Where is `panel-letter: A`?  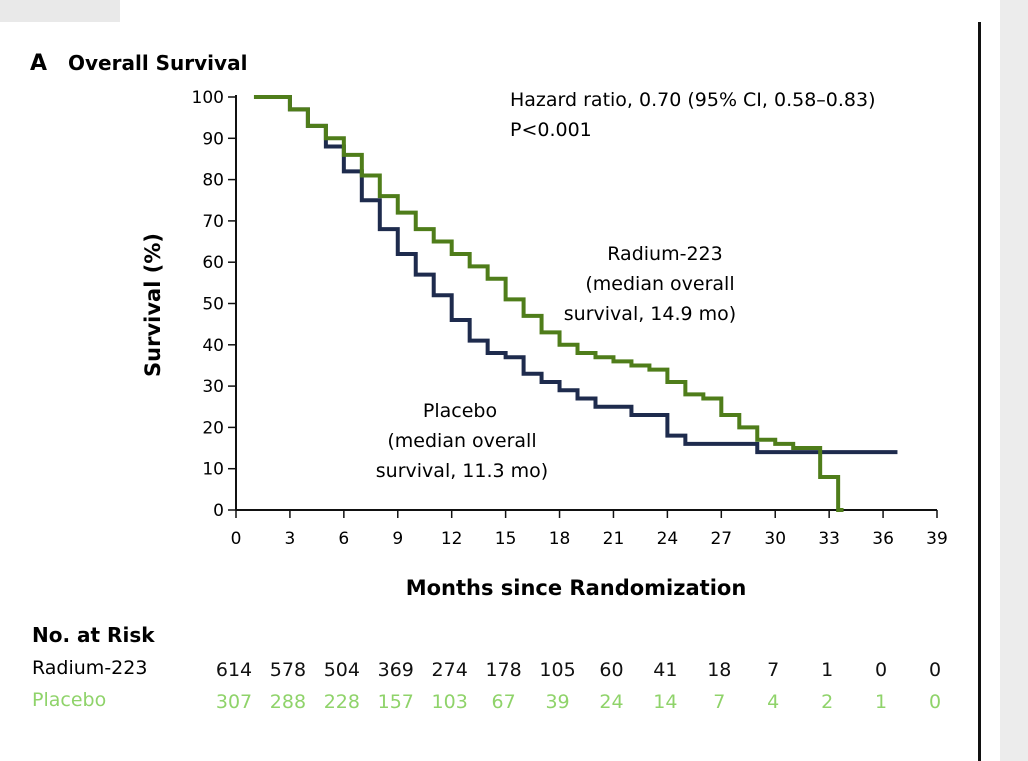 panel-letter: A is located at coordinates (38, 63).